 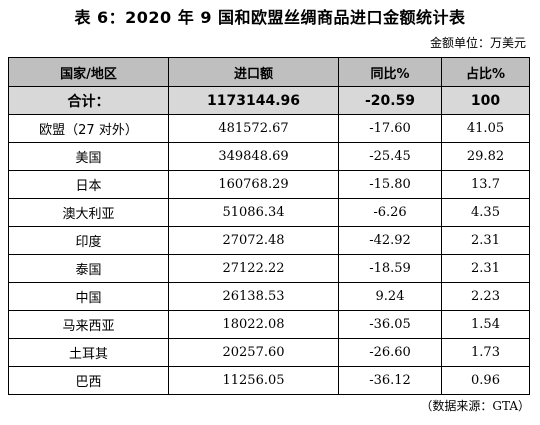 I want to click on table-title: 表 6：2020 年 9 国和欧盟丝绸商品进口金额统计表, so click(x=270, y=17).